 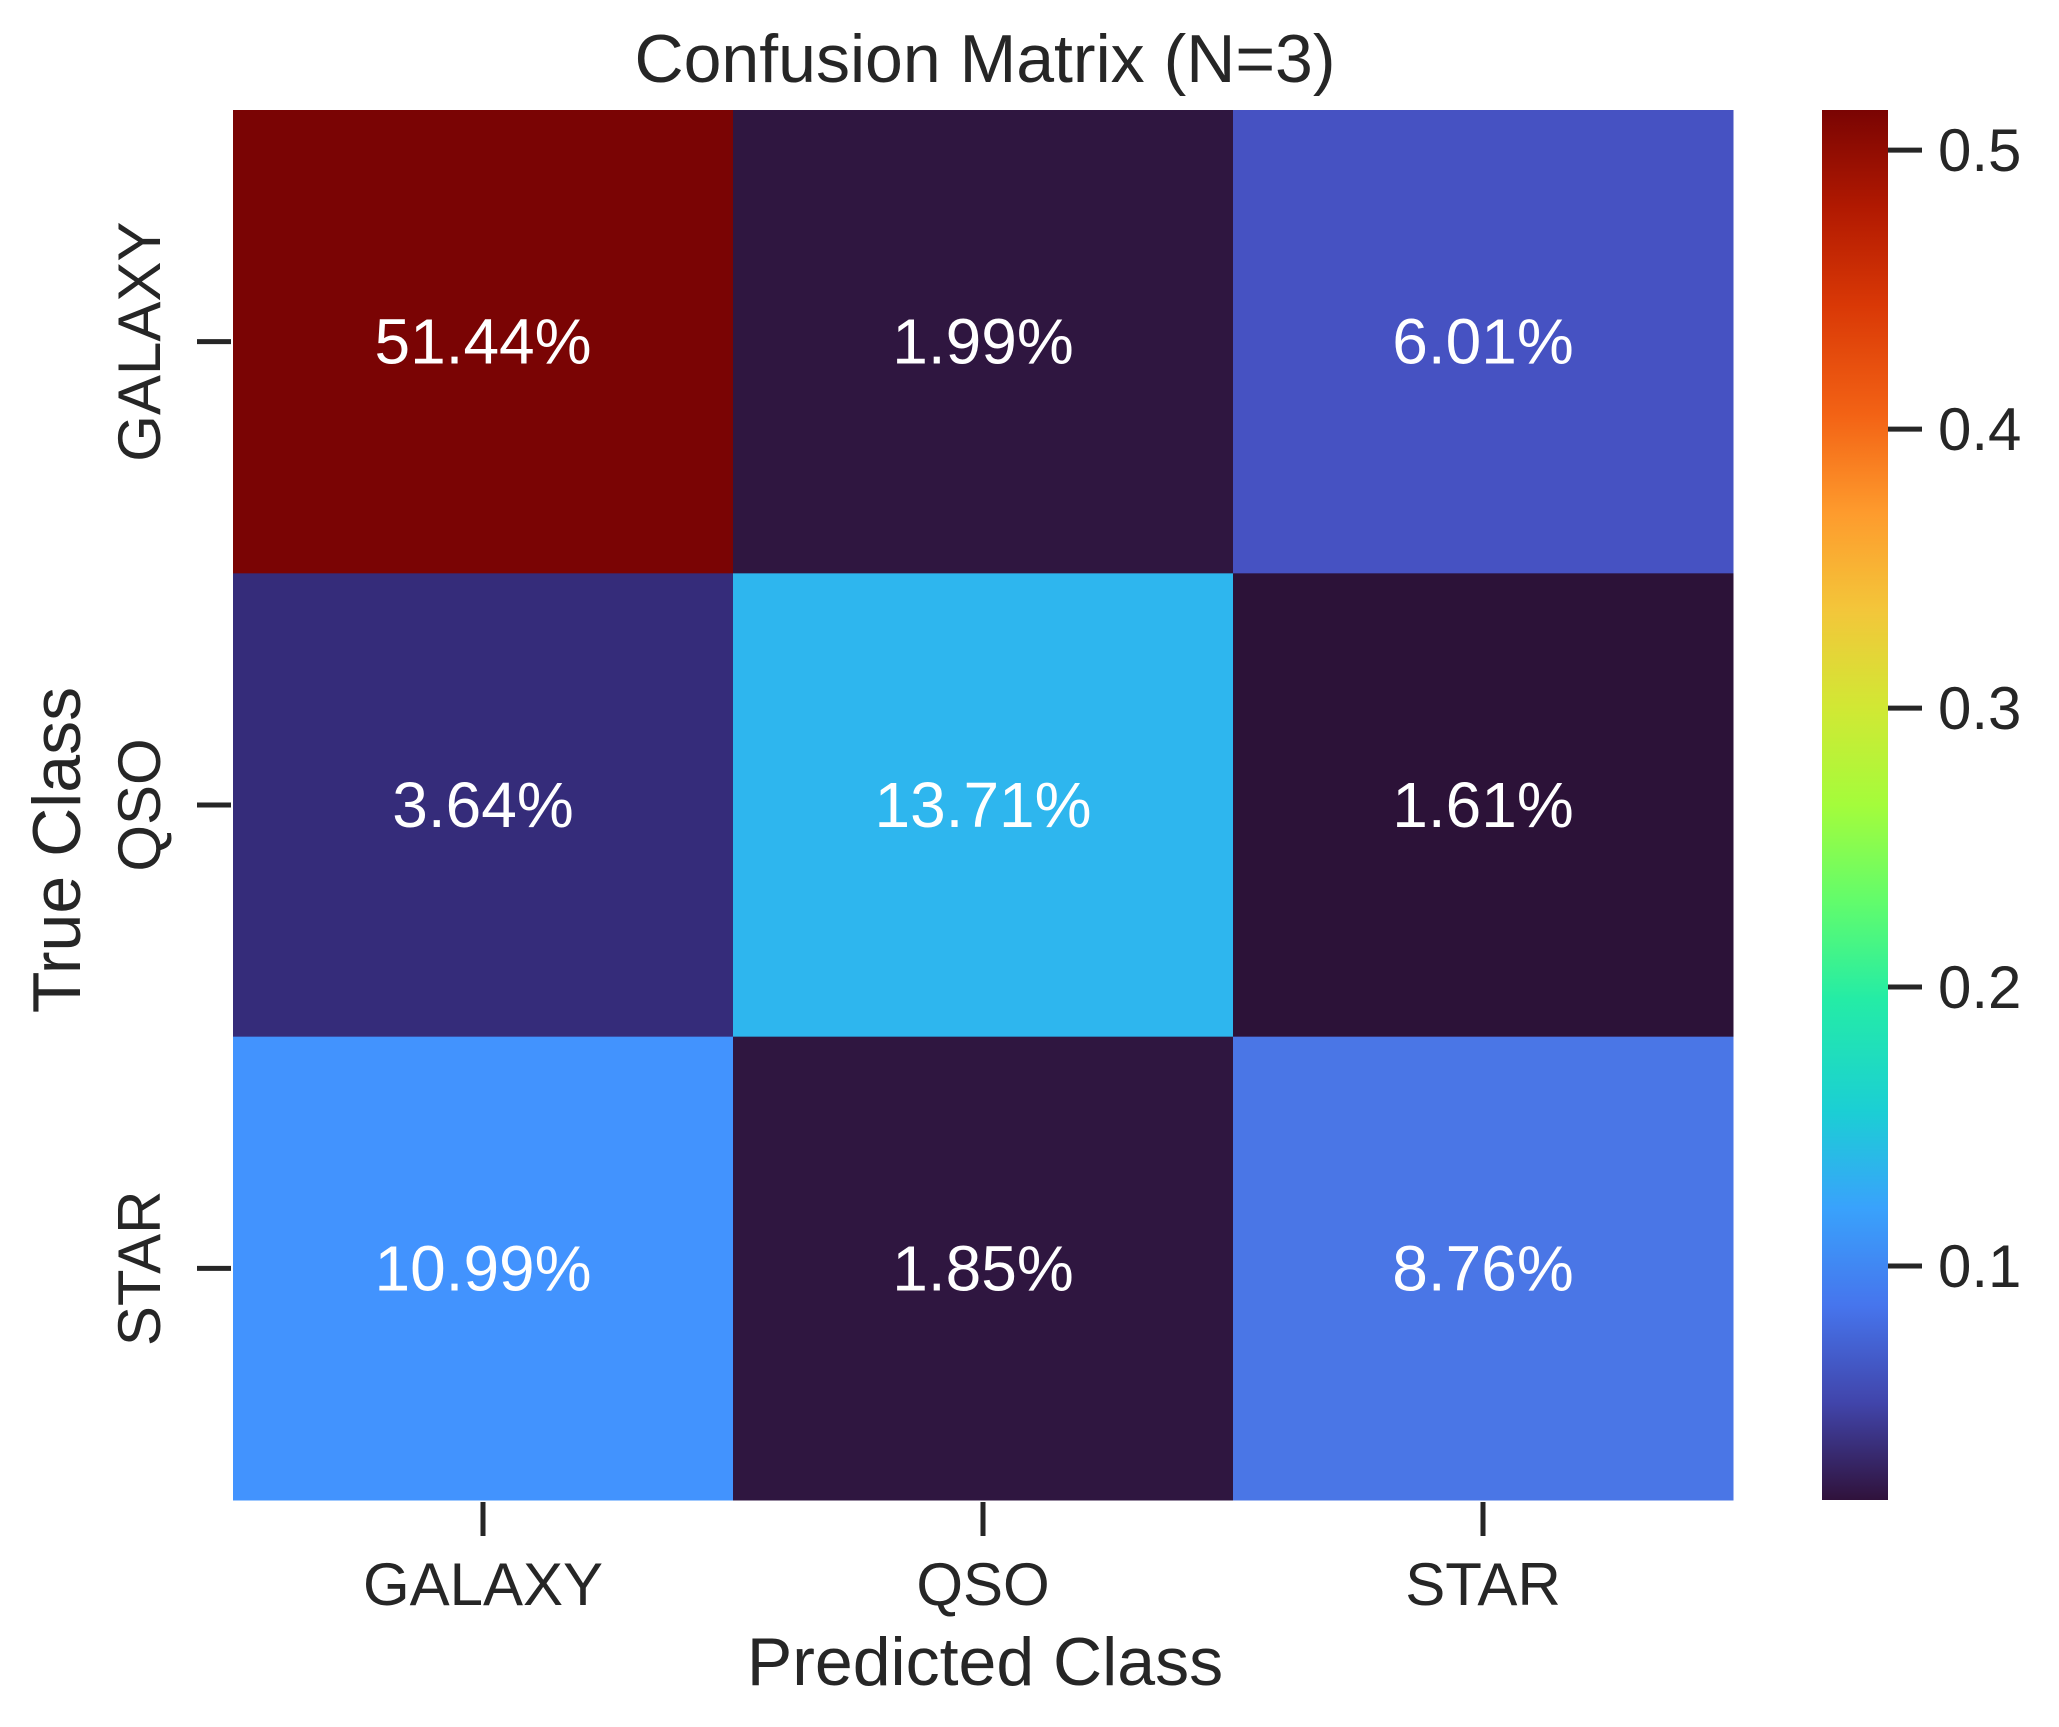 I want to click on cell-value-label: 1.85%, so click(x=982, y=1268).